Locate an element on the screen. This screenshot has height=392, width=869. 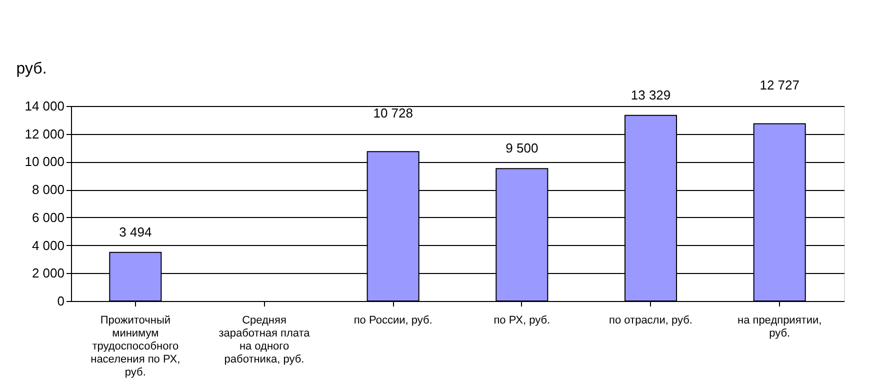
y-tick-label: 14 000 is located at coordinates (44, 106).